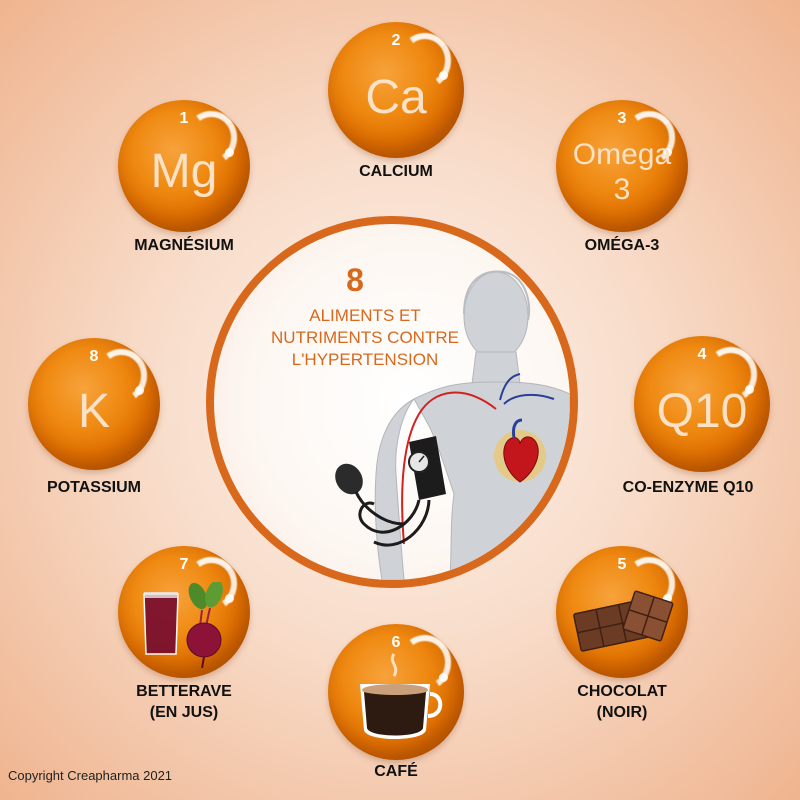 The image size is (800, 800). Describe the element at coordinates (702, 411) in the screenshot. I see `ball-symbol: Q10` at that location.